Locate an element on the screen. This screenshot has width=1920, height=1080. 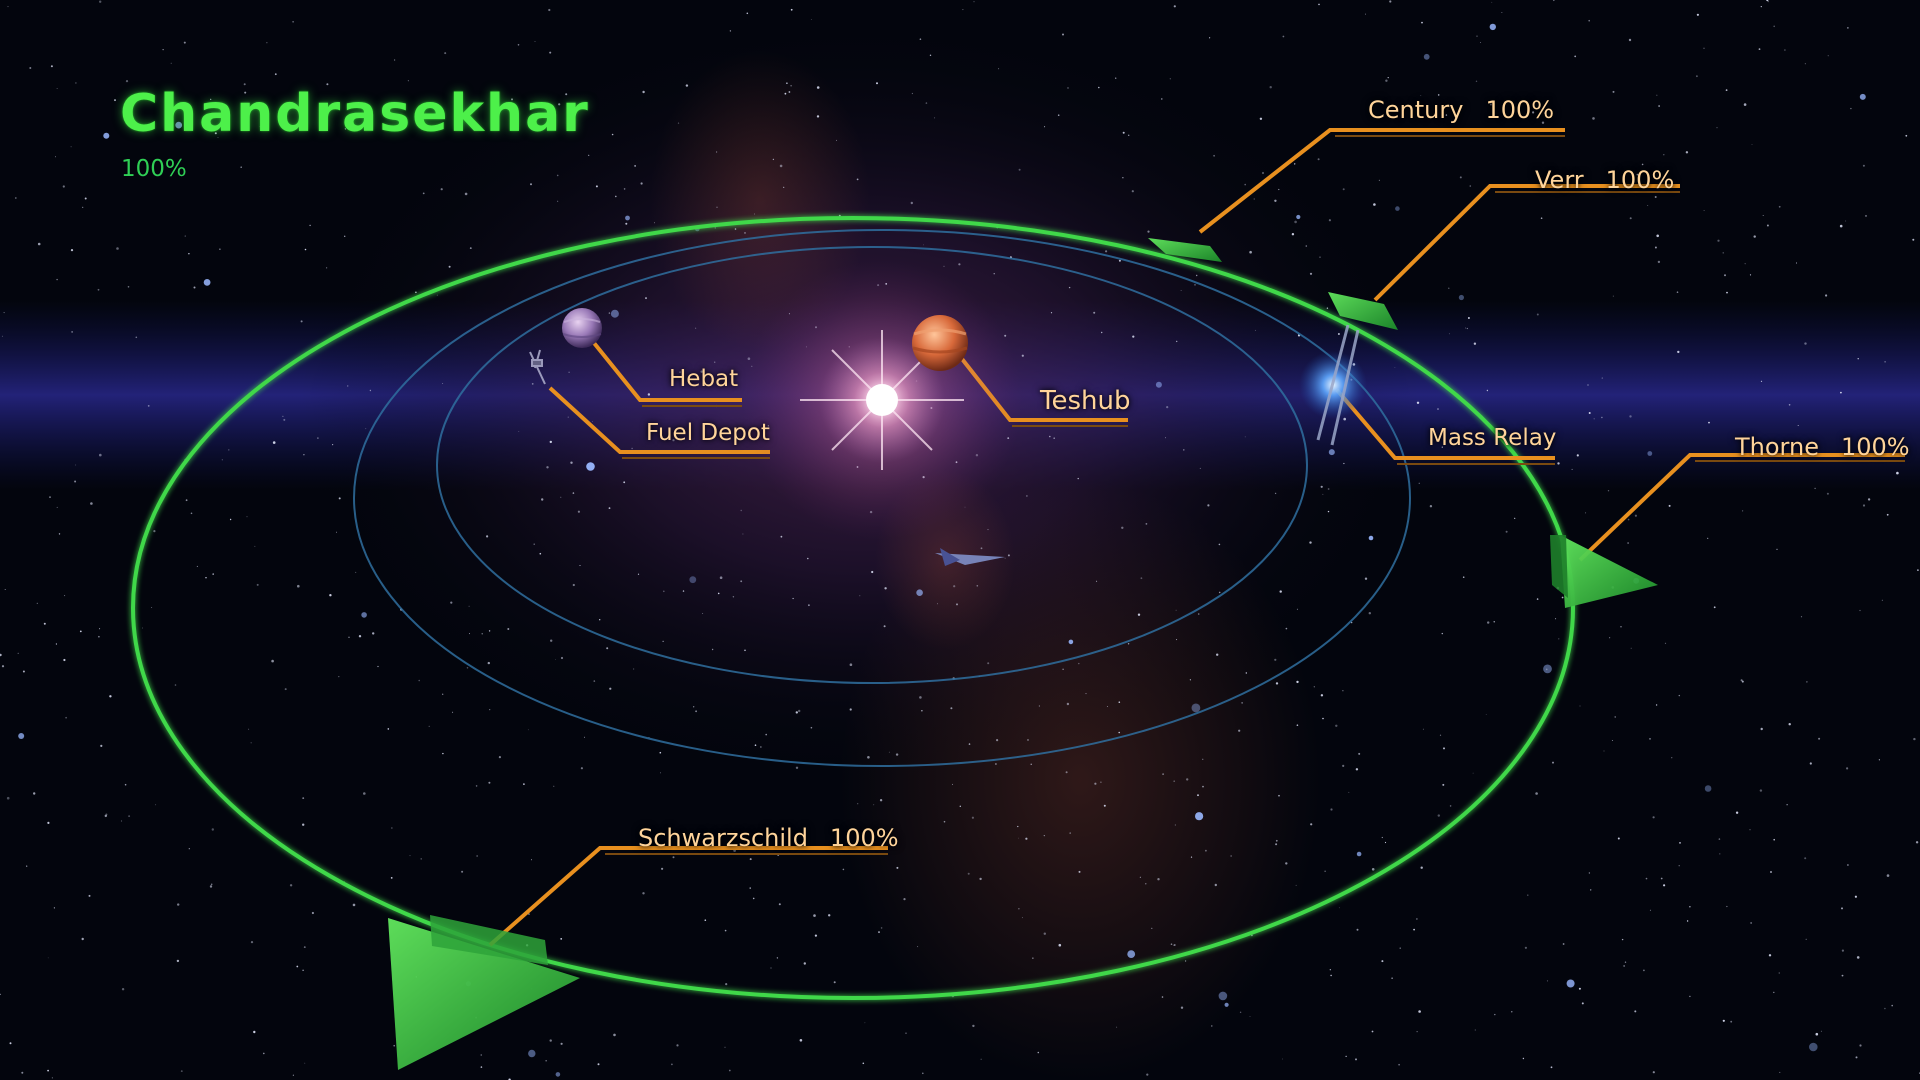
body-label-mass-relay: Mass Relay is located at coordinates (1492, 438).